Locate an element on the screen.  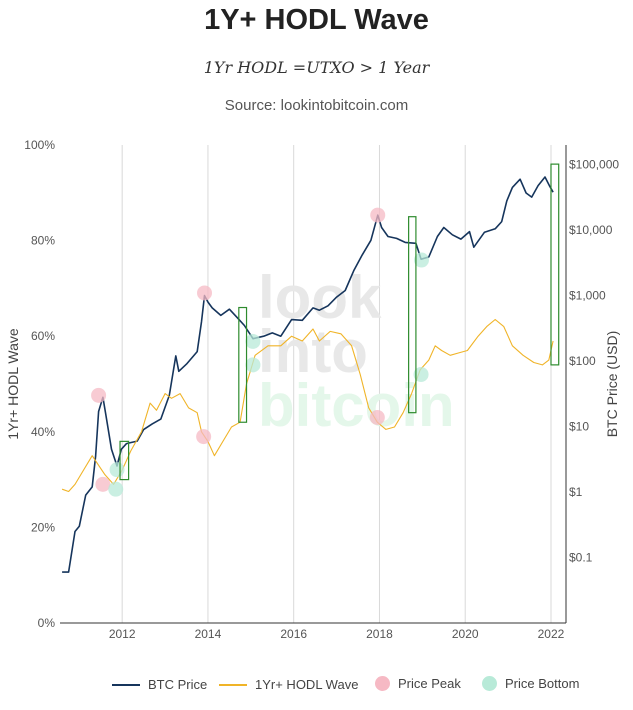
watermark-bitcoin: bitcoin is located at coordinates (356, 405).